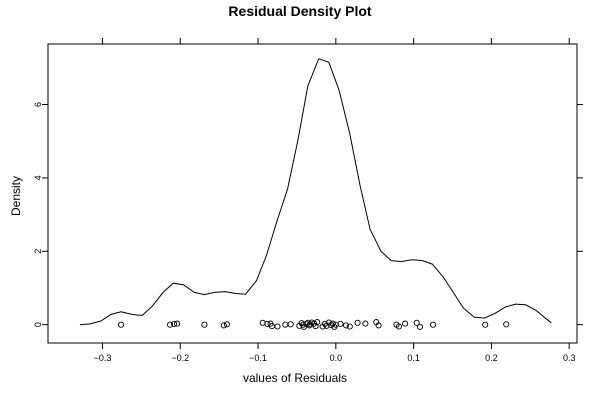 The height and width of the screenshot is (400, 600). What do you see at coordinates (38, 251) in the screenshot?
I see `y-tick-label: 2` at bounding box center [38, 251].